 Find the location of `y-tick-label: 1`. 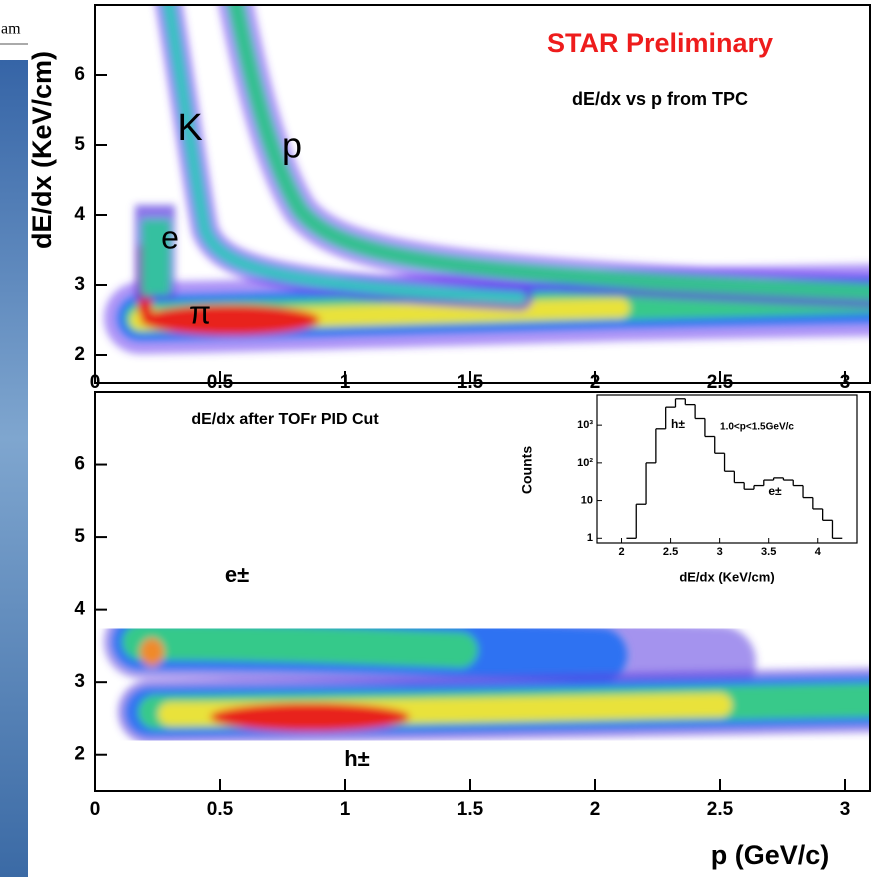

y-tick-label: 1 is located at coordinates (590, 538).